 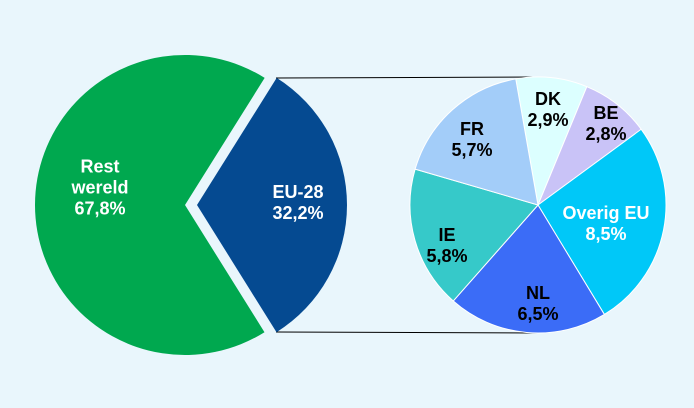 I want to click on slice-label: IE 5,8%, so click(x=446, y=246).